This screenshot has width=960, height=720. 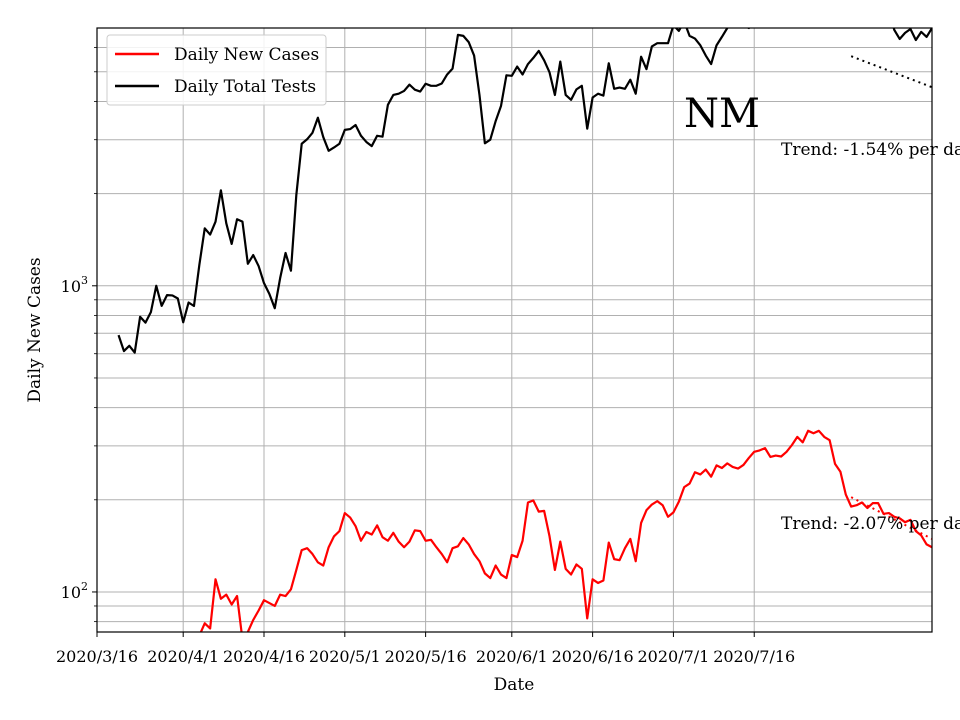 I want to click on x-tick-label: 2020/4/16, so click(x=264, y=656).